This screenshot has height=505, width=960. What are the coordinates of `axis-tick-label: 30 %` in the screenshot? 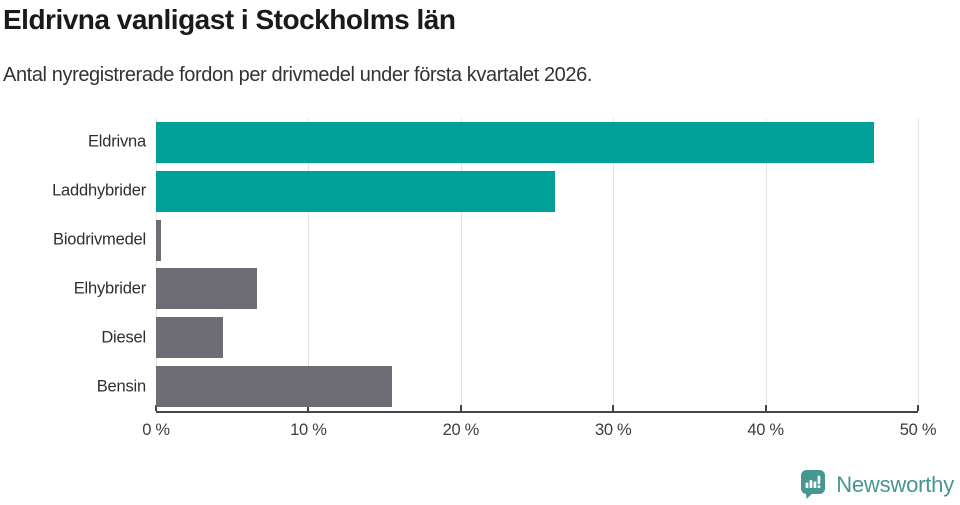 It's located at (613, 430).